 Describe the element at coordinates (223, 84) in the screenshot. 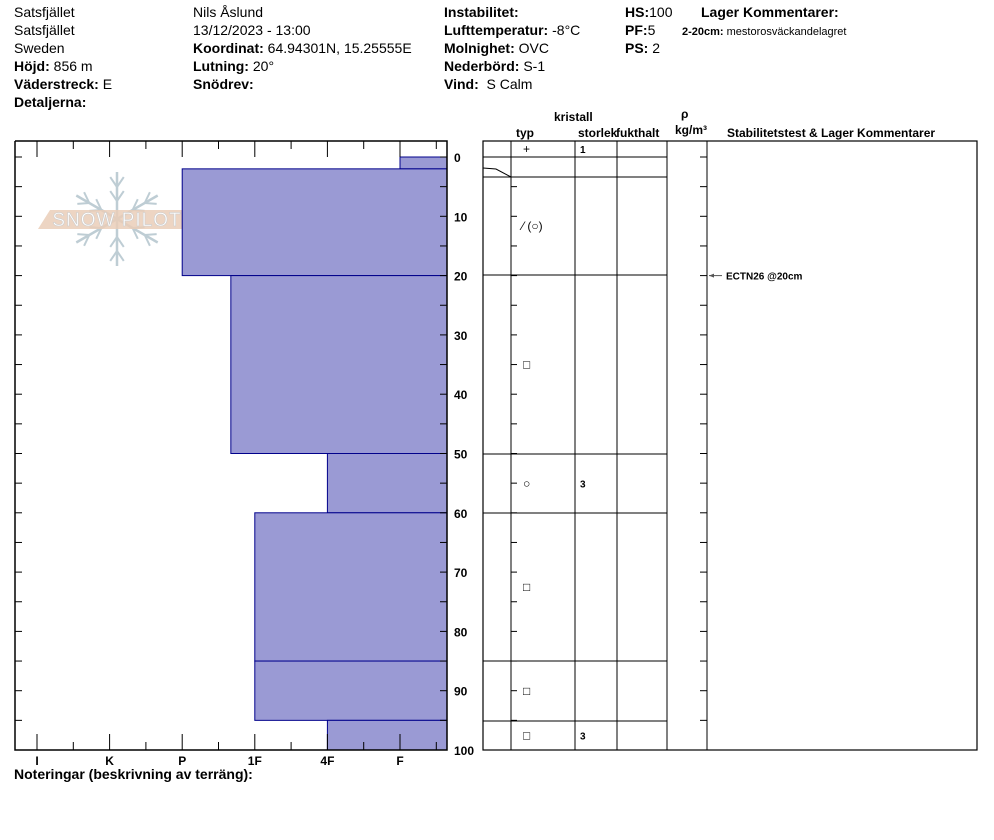

I see `wind-loading-label: Snödrev:` at that location.